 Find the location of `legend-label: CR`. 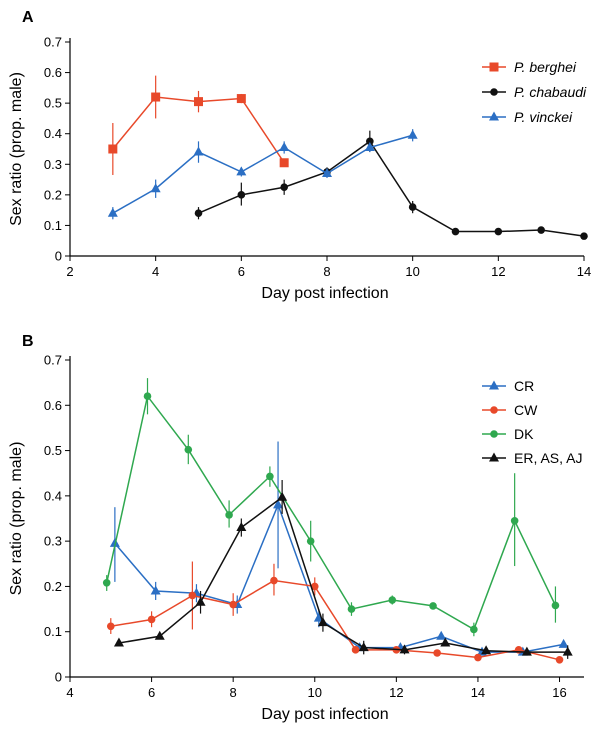

legend-label: CR is located at coordinates (524, 386).